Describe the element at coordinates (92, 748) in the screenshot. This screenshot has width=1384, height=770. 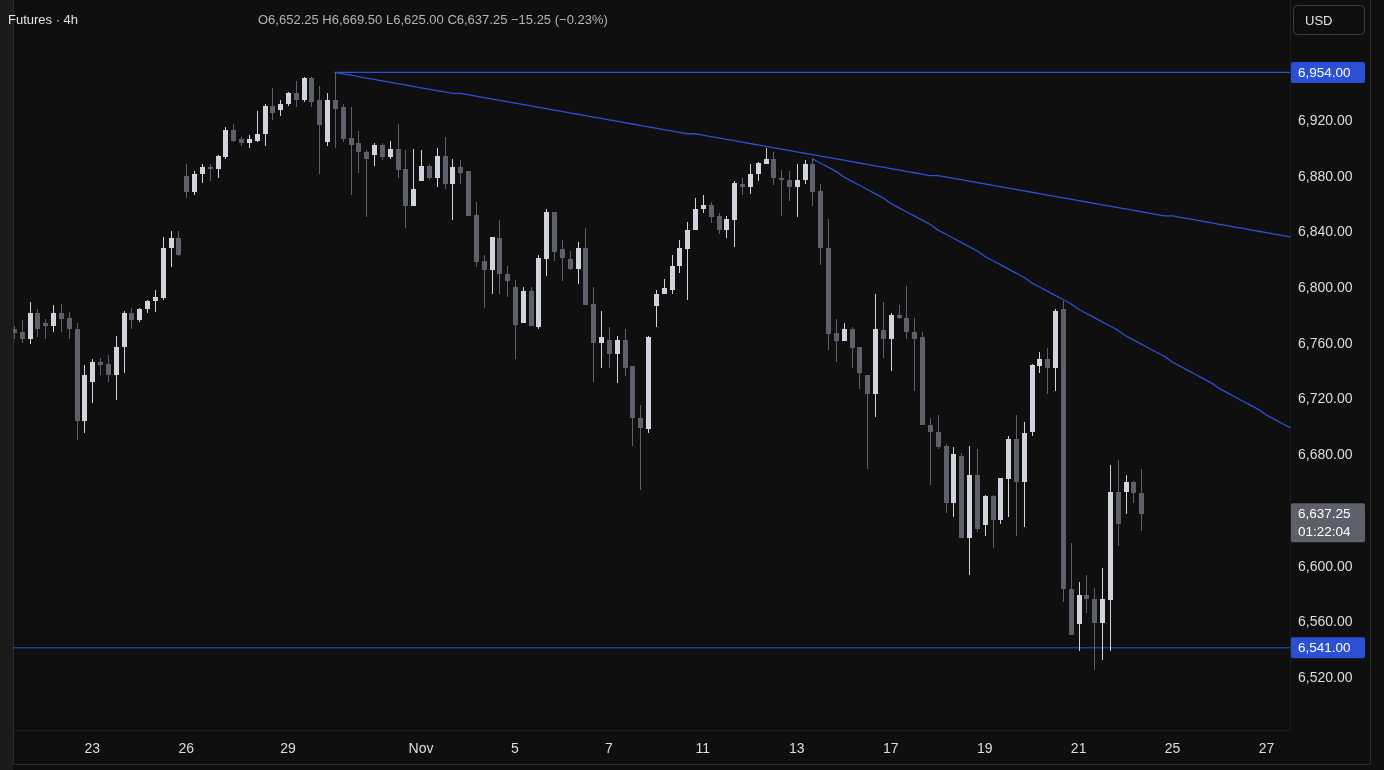
I see `x-tick-label: 23` at that location.